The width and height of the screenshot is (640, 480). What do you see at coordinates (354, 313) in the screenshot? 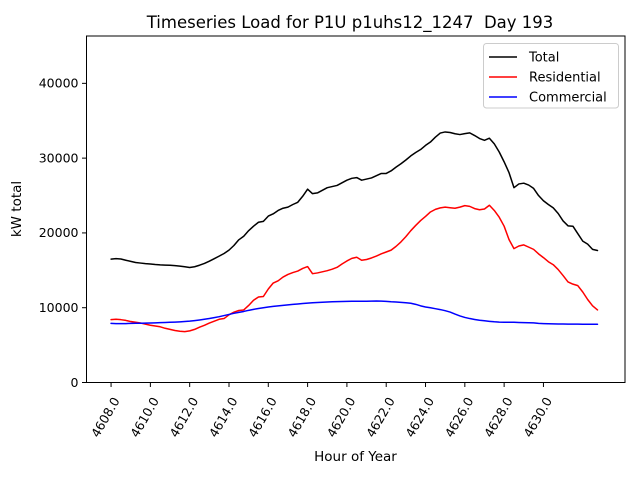
I see `series-line-commercial` at bounding box center [354, 313].